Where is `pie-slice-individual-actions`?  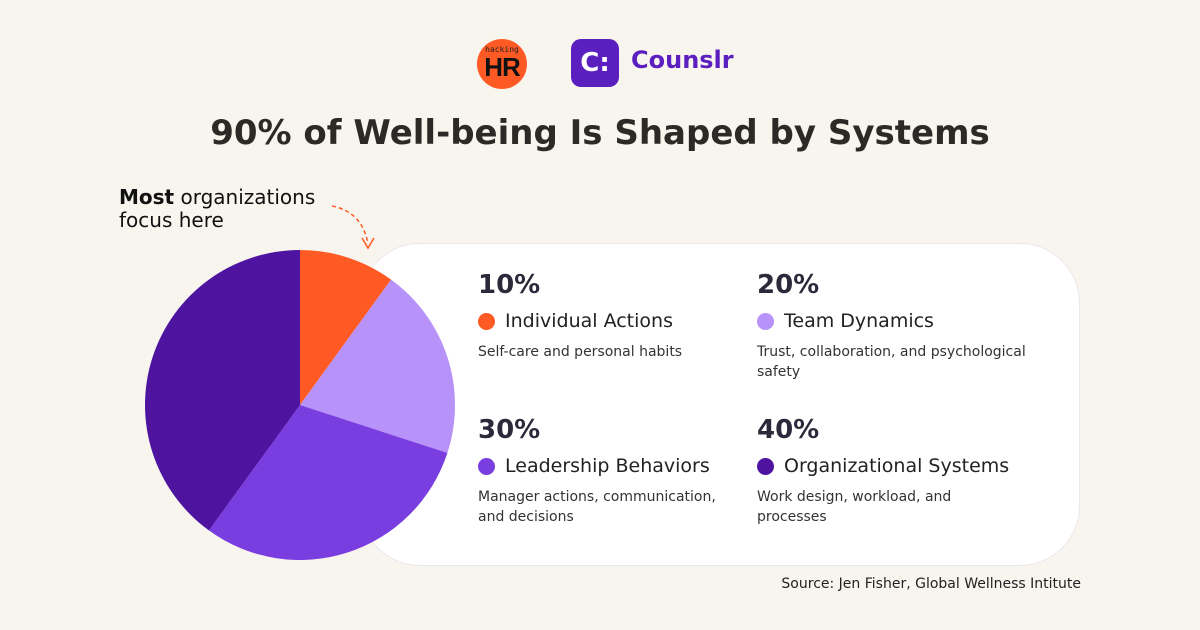
pie-slice-individual-actions is located at coordinates (346, 327).